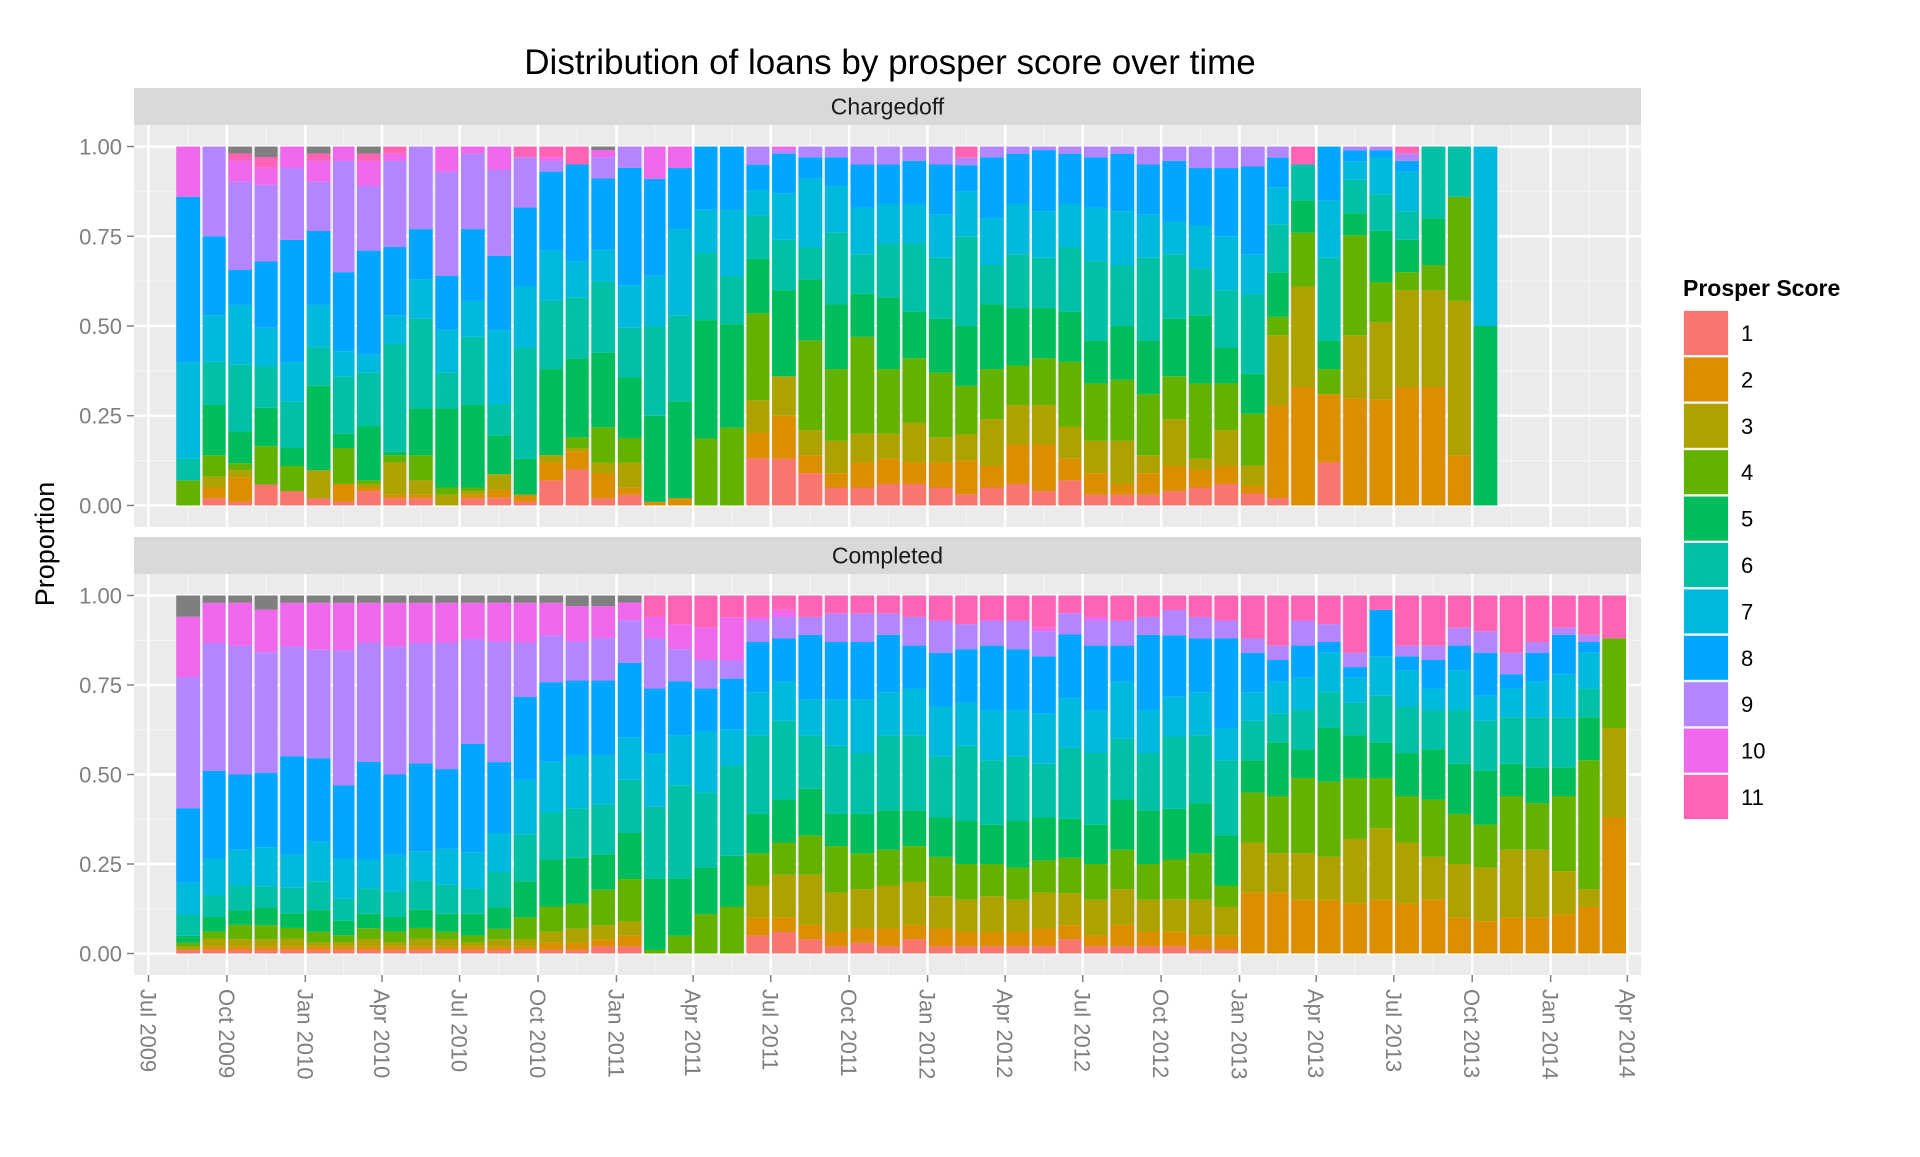 This screenshot has width=1920, height=1157. Describe the element at coordinates (1747, 704) in the screenshot. I see `legend-label: 9` at that location.